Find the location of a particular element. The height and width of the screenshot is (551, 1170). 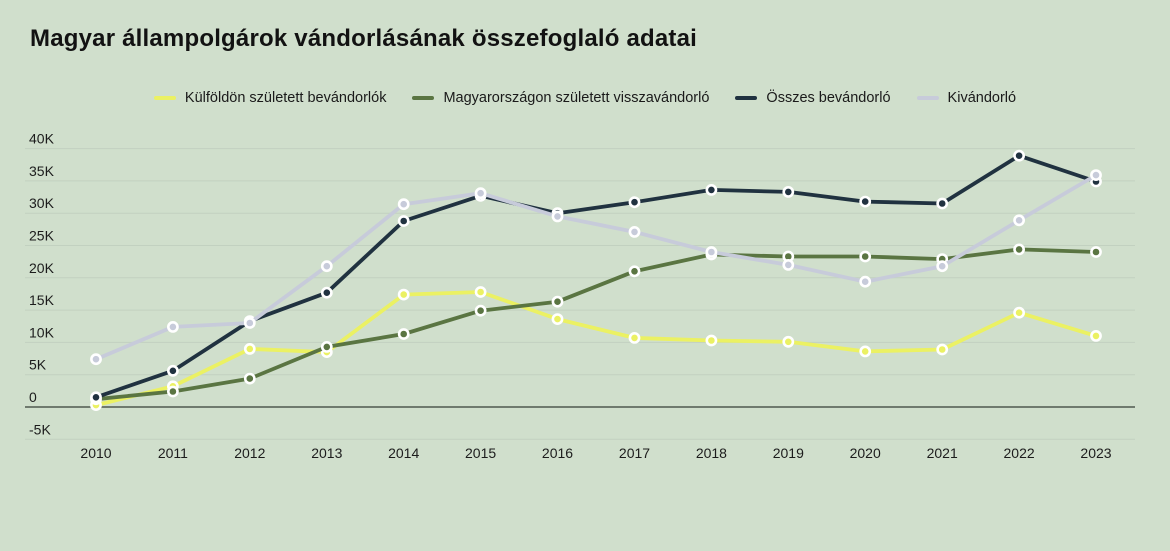

x-tick-label: 2017 is located at coordinates (634, 453).